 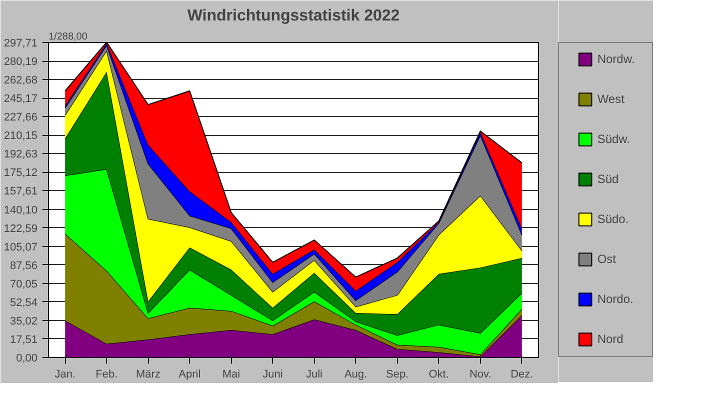 I want to click on x-tick-label: Juli, so click(x=314, y=374).